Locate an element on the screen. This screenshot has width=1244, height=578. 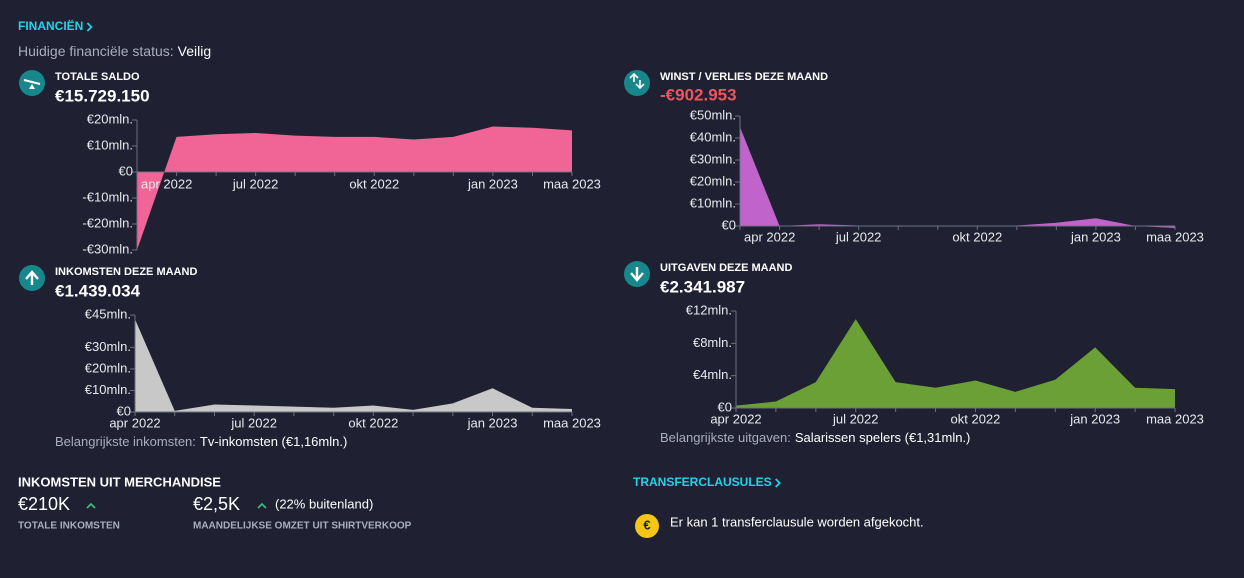
y-tick-label: -€30mln. is located at coordinates (107, 248).